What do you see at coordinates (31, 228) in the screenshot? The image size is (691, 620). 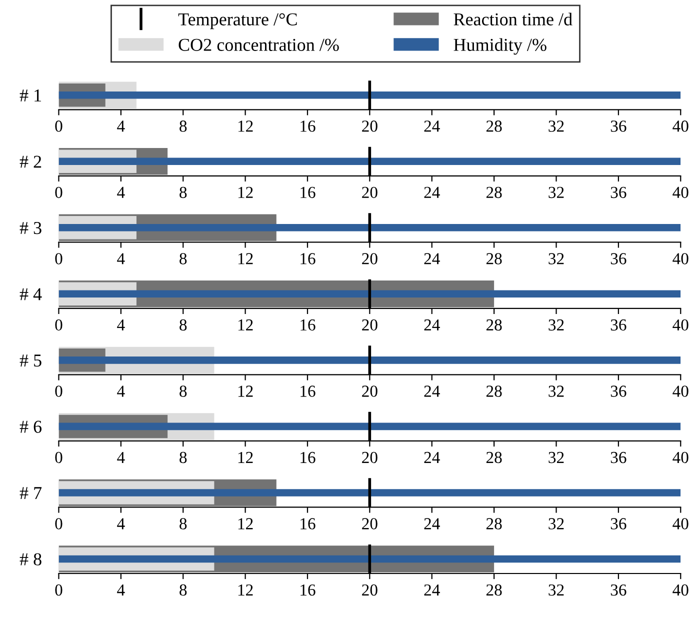 I see `y-tick-label: # 3` at bounding box center [31, 228].